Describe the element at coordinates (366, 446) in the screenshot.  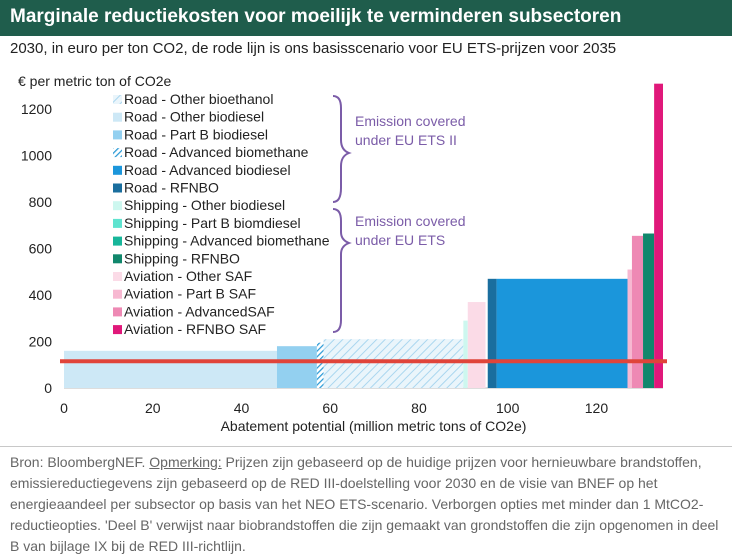
I see `footnote-divider` at that location.